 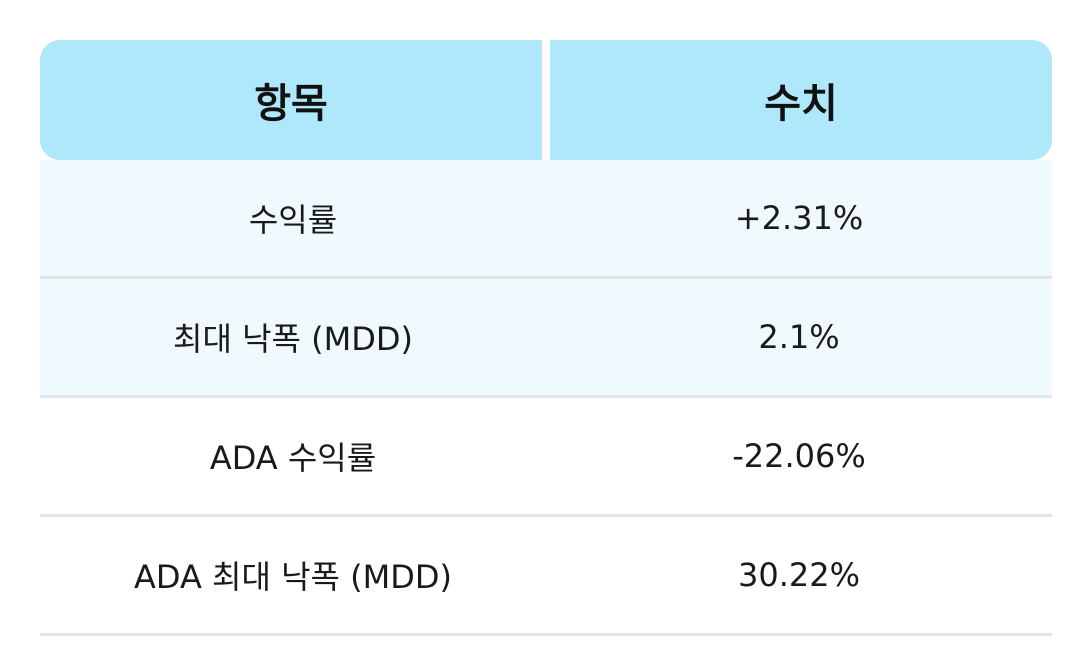 I want to click on row-label: 수익률, so click(x=293, y=220).